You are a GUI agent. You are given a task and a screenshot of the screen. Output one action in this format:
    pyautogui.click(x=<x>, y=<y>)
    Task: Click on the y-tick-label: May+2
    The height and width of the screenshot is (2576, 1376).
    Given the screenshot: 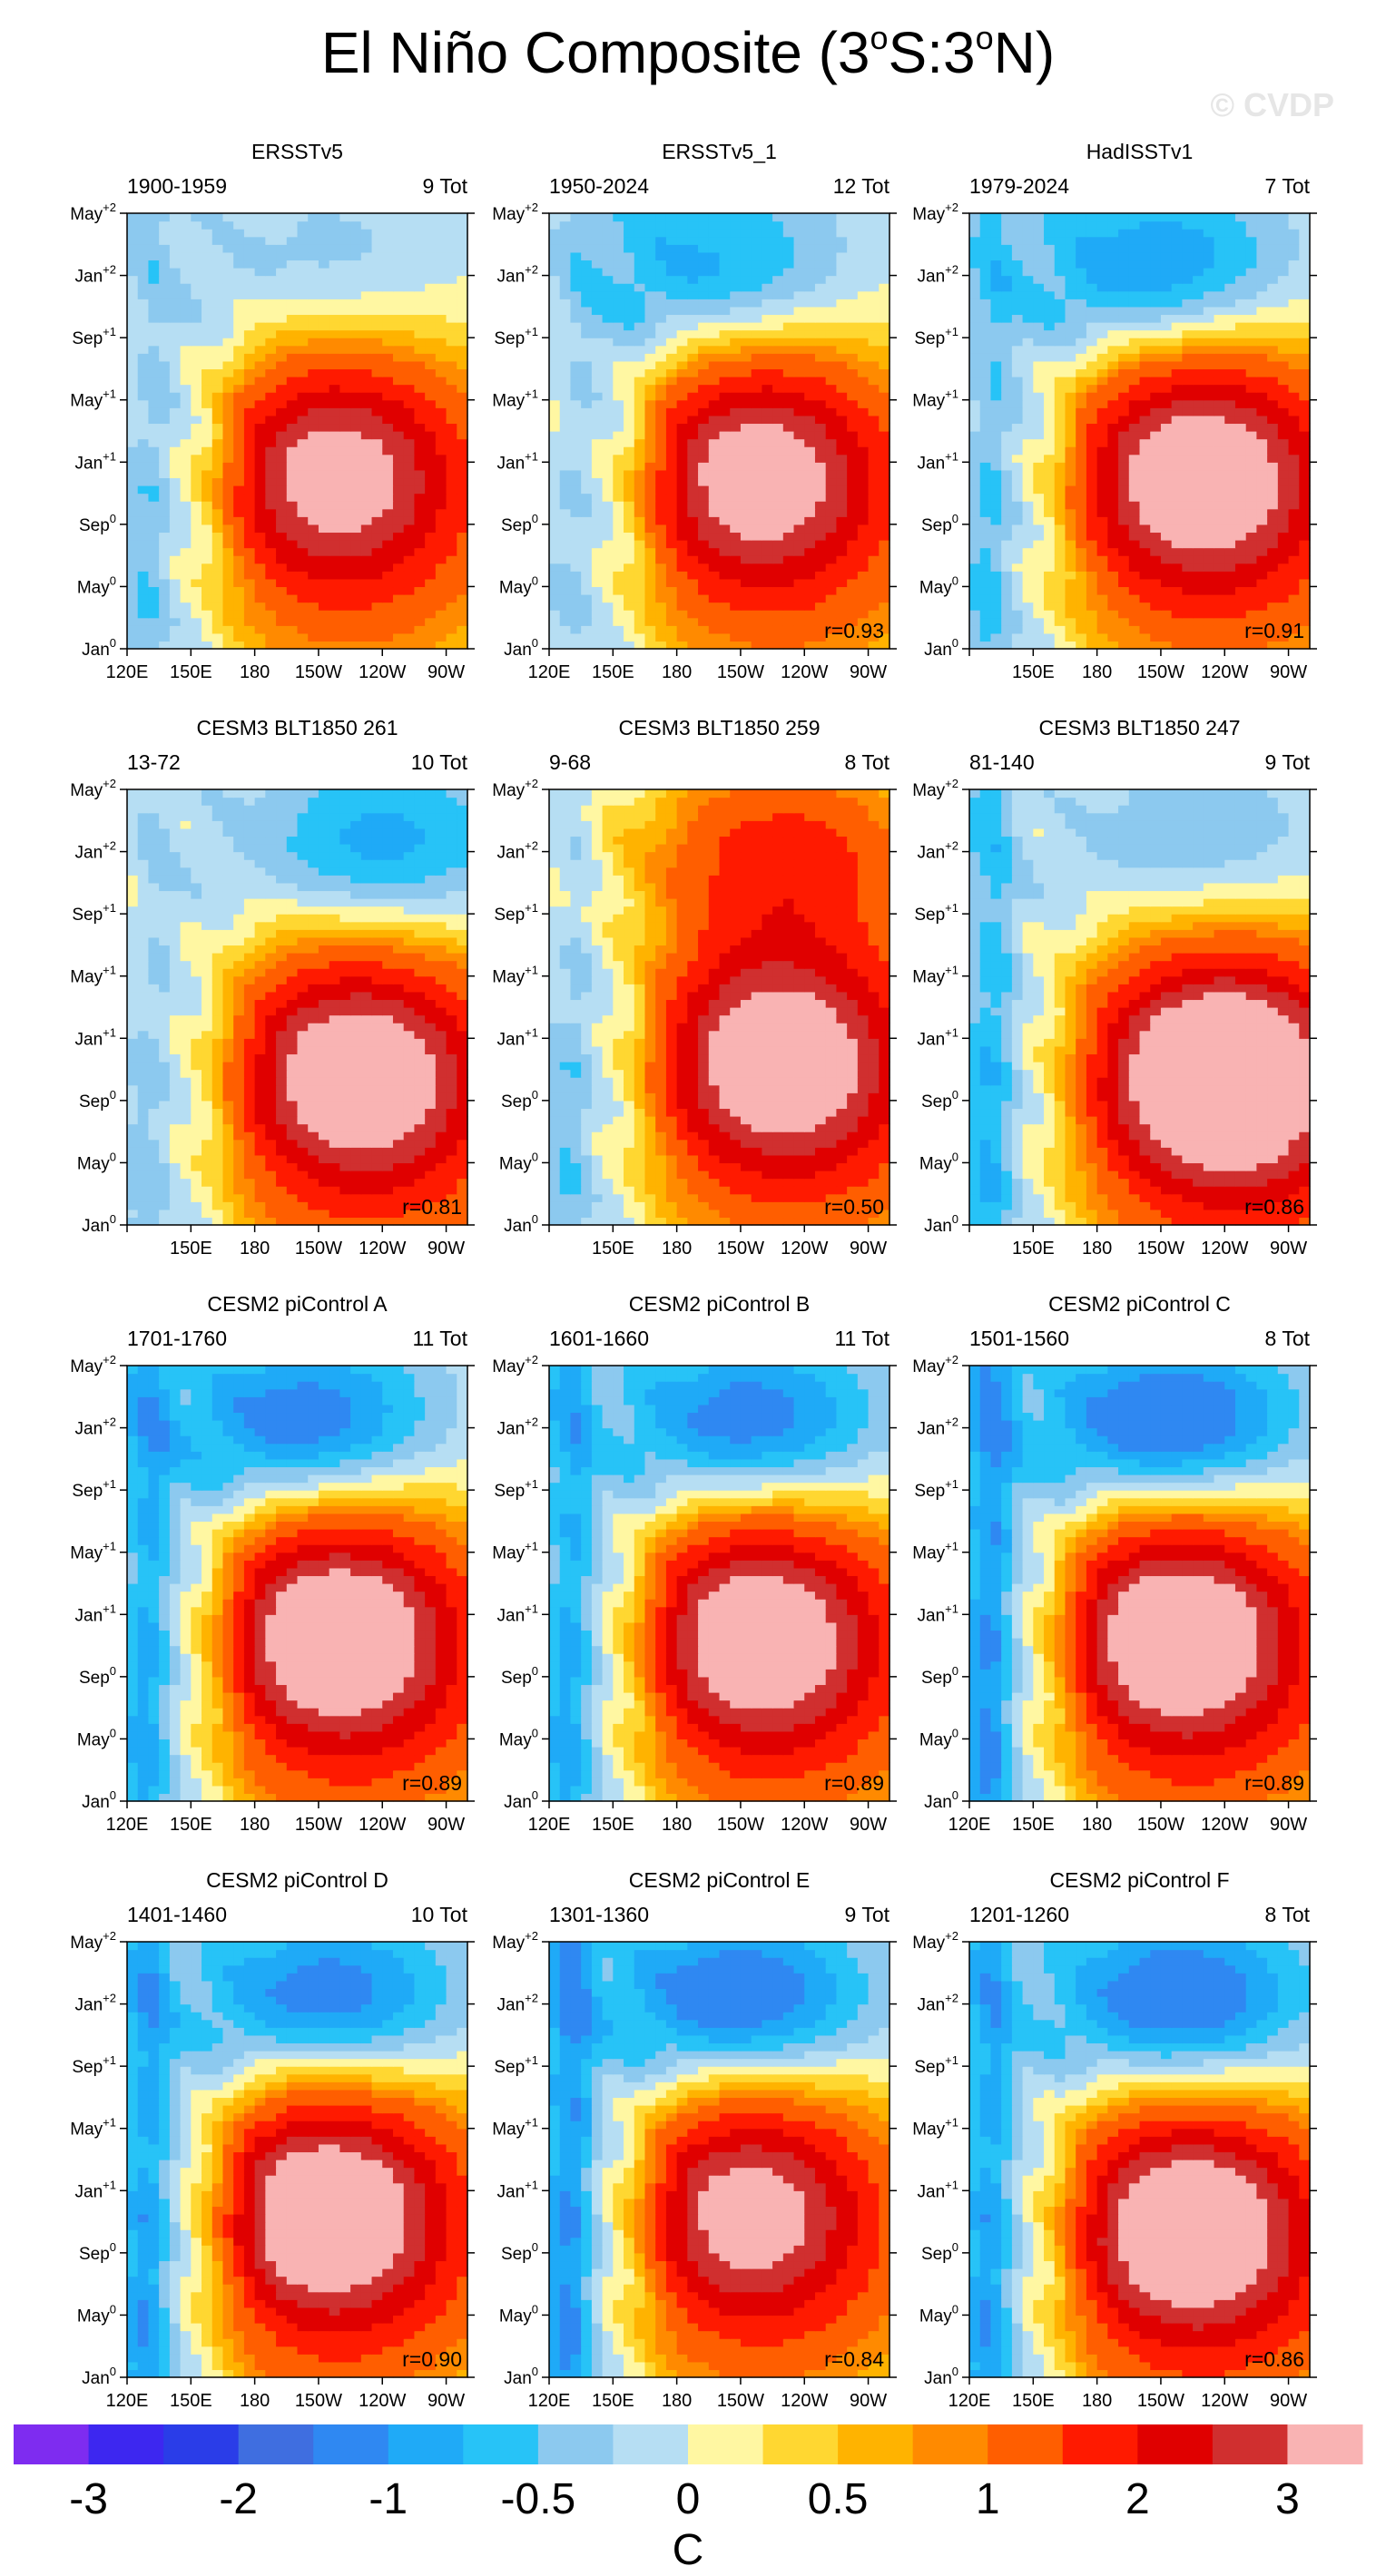 What is the action you would take?
    pyautogui.click(x=515, y=212)
    